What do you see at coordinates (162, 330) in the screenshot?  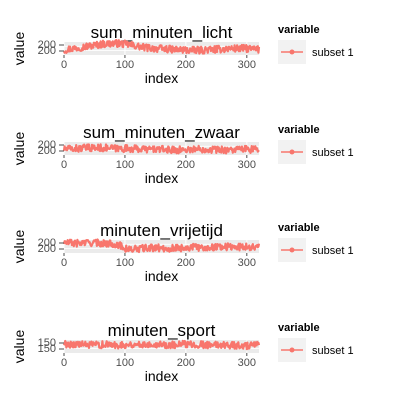 I see `chart-title: minuten_sport` at bounding box center [162, 330].